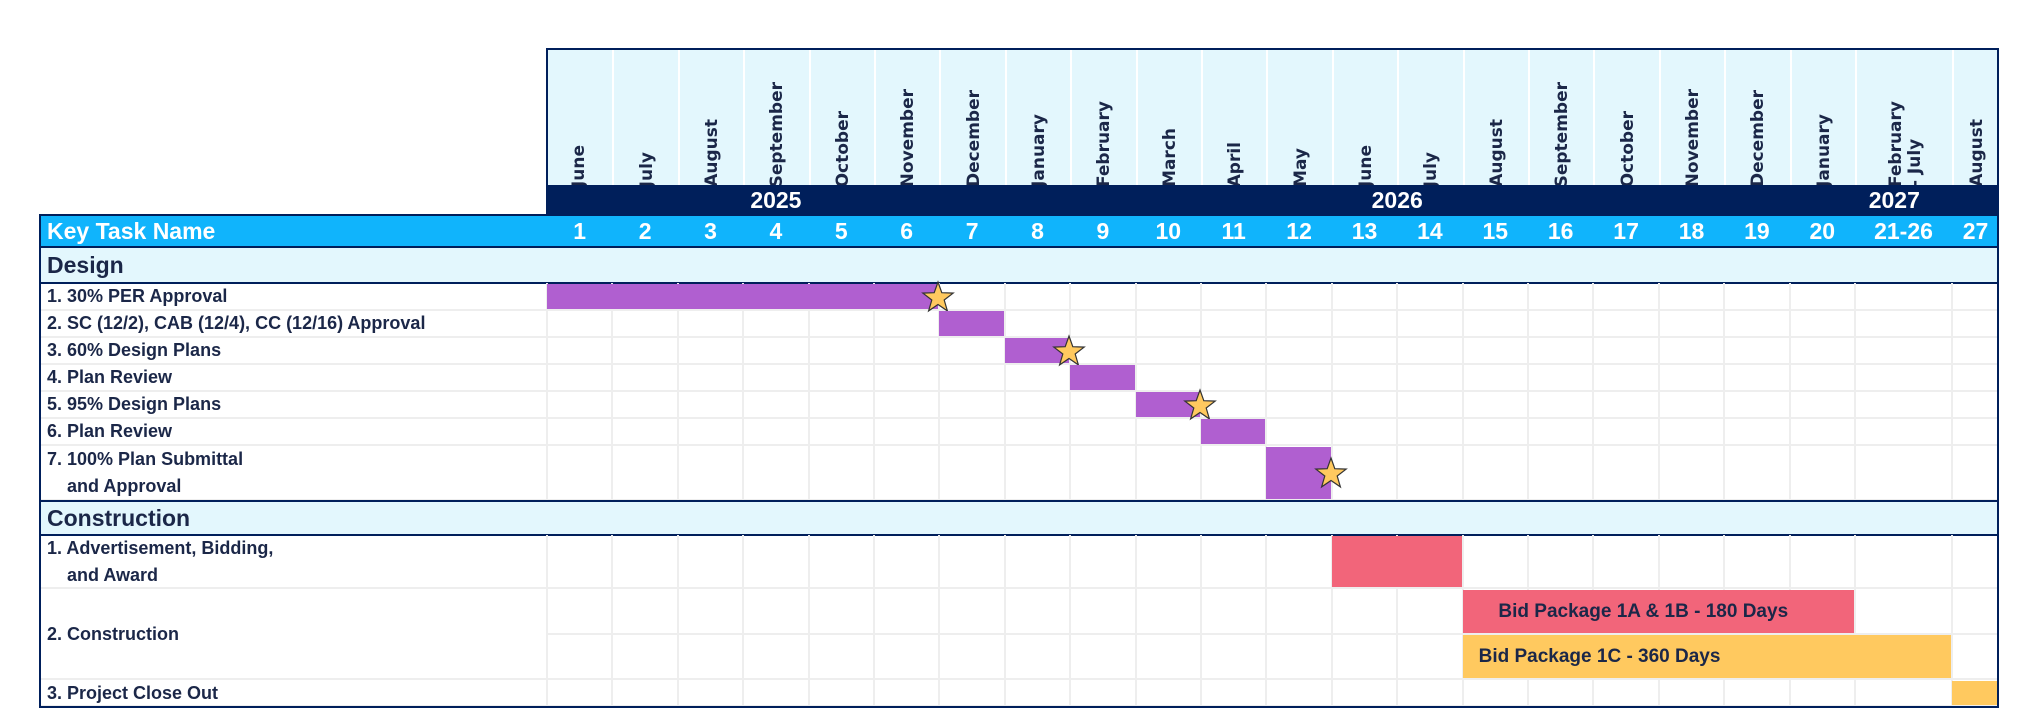  I want to click on period-number: 14, so click(1430, 231).